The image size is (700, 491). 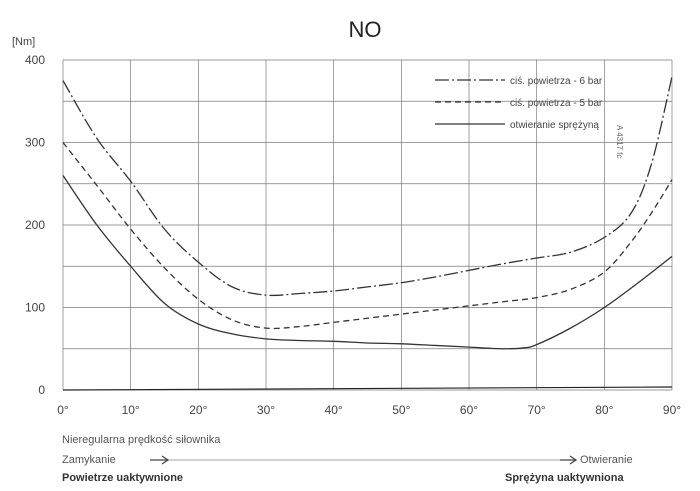 What do you see at coordinates (367, 388) in the screenshot?
I see `x-axis-line` at bounding box center [367, 388].